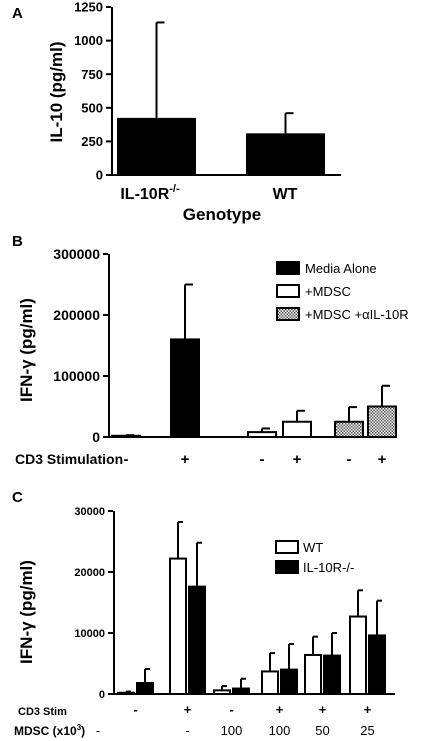 Image resolution: width=443 pixels, height=741 pixels. Describe the element at coordinates (92, 74) in the screenshot. I see `y-tick-label: 750` at that location.